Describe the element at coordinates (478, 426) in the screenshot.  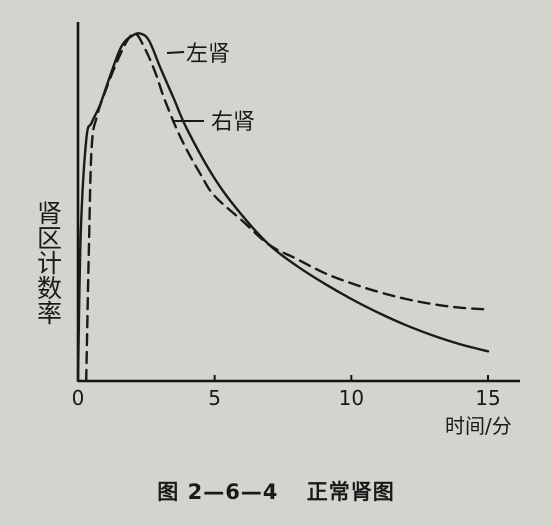
I see `x-axis-label: 时间/分` at that location.